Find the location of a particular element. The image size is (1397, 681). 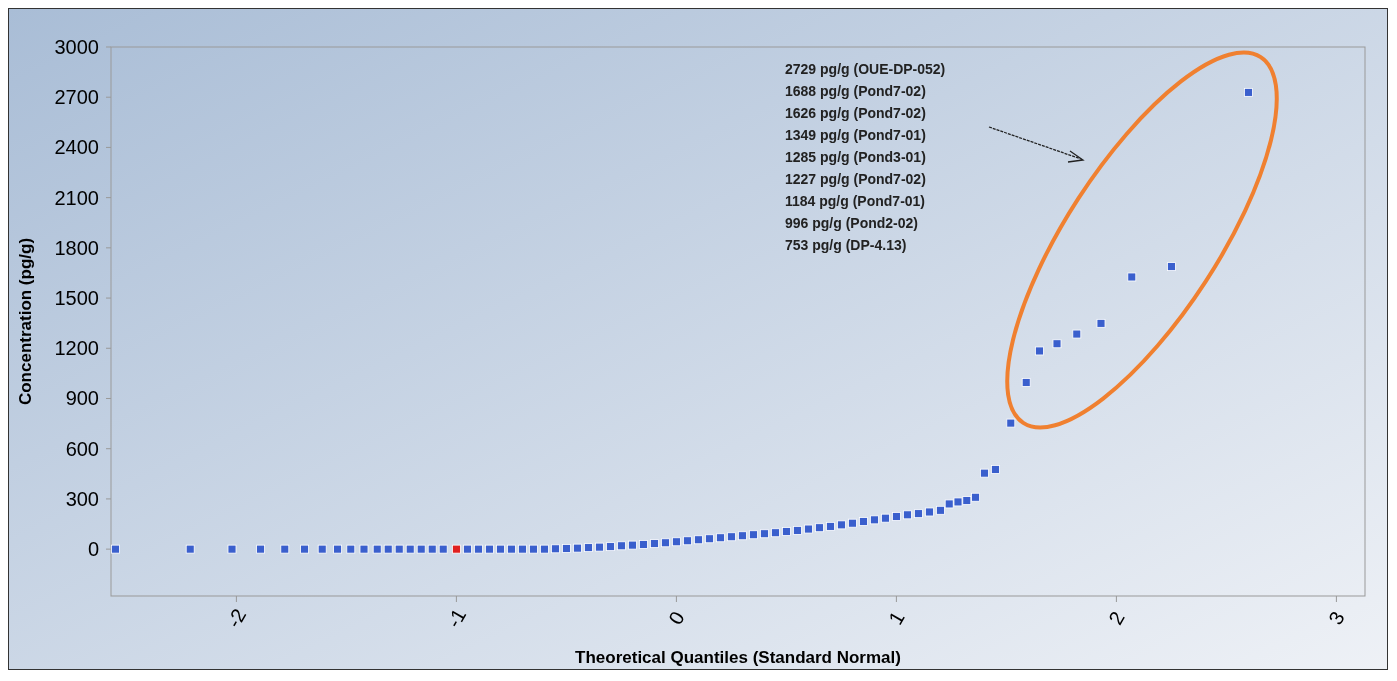

y-tick-label: 900 is located at coordinates (82, 398).